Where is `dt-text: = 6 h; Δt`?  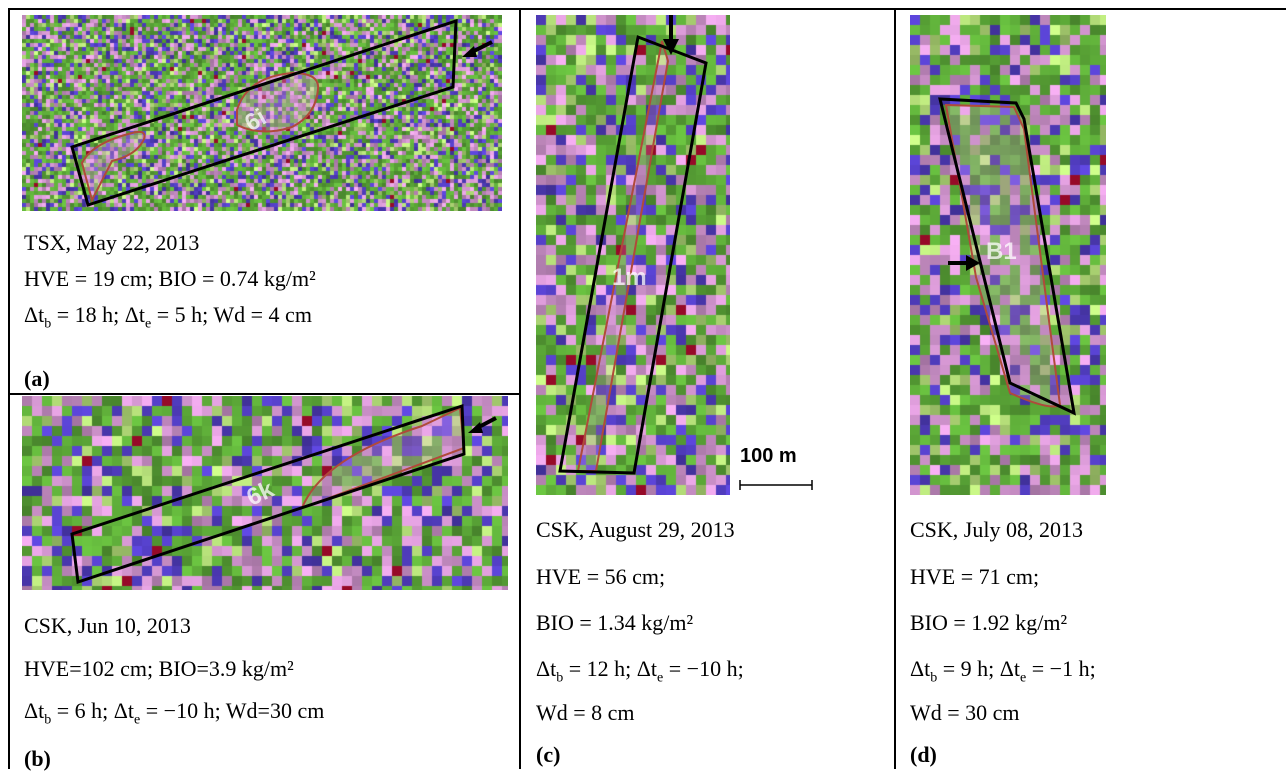
dt-text: = 6 h; Δt is located at coordinates (93, 710).